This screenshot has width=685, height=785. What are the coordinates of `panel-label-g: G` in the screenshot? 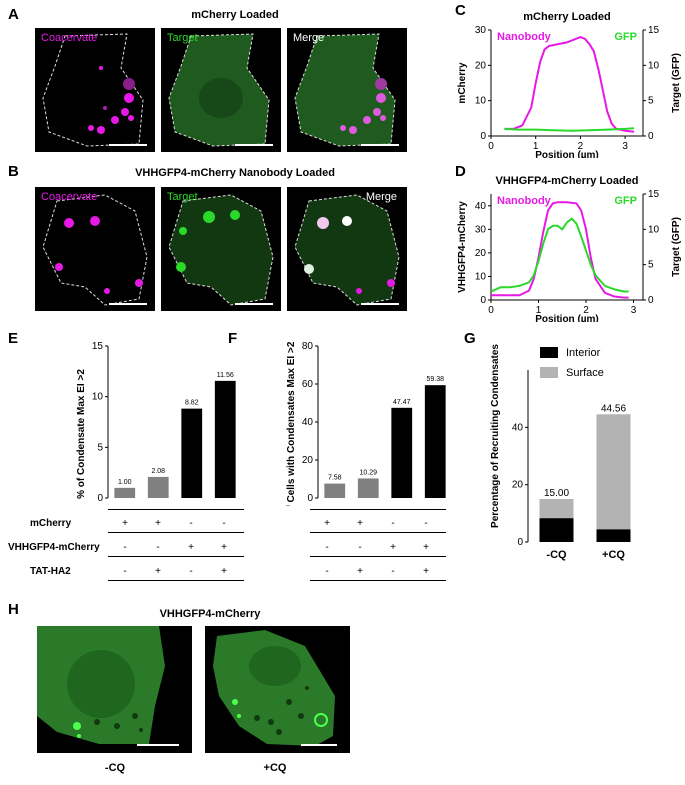 It's located at (470, 338).